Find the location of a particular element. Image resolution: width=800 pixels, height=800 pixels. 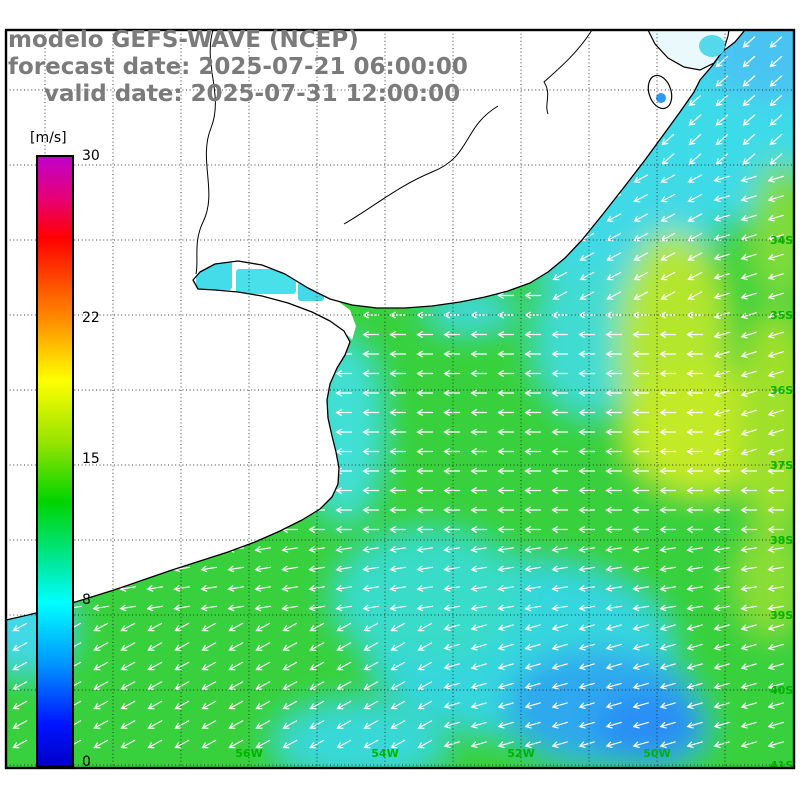

lon-label: 54W is located at coordinates (384, 753).